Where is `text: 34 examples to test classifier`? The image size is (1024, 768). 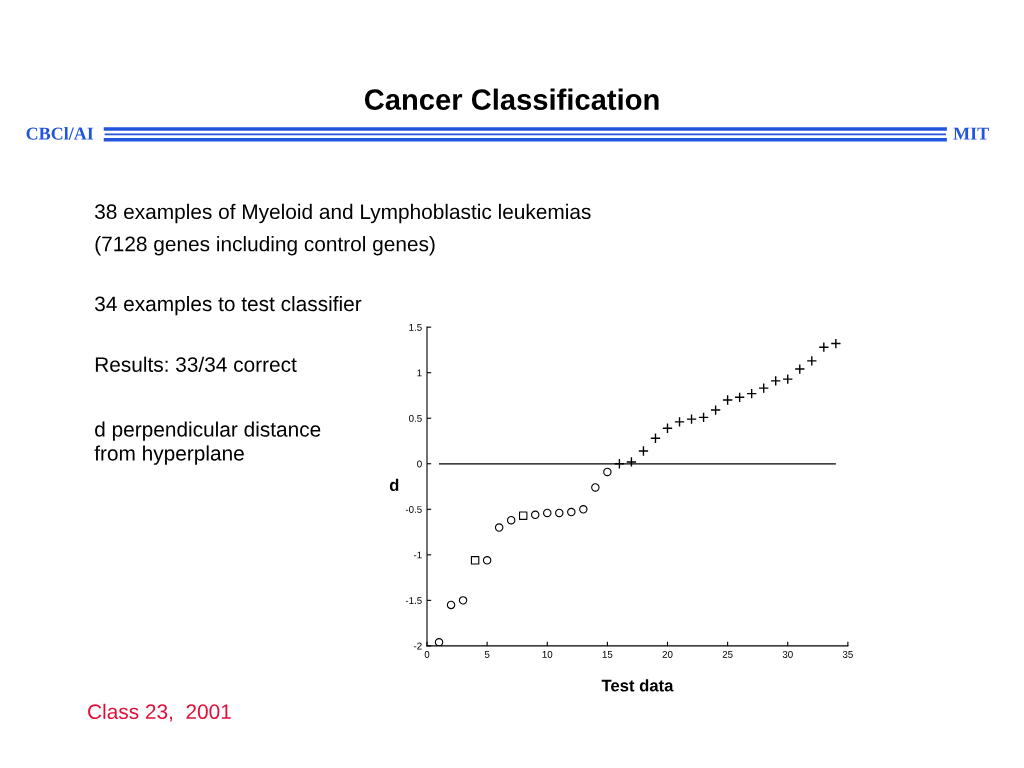
text: 34 examples to test classifier is located at coordinates (228, 305).